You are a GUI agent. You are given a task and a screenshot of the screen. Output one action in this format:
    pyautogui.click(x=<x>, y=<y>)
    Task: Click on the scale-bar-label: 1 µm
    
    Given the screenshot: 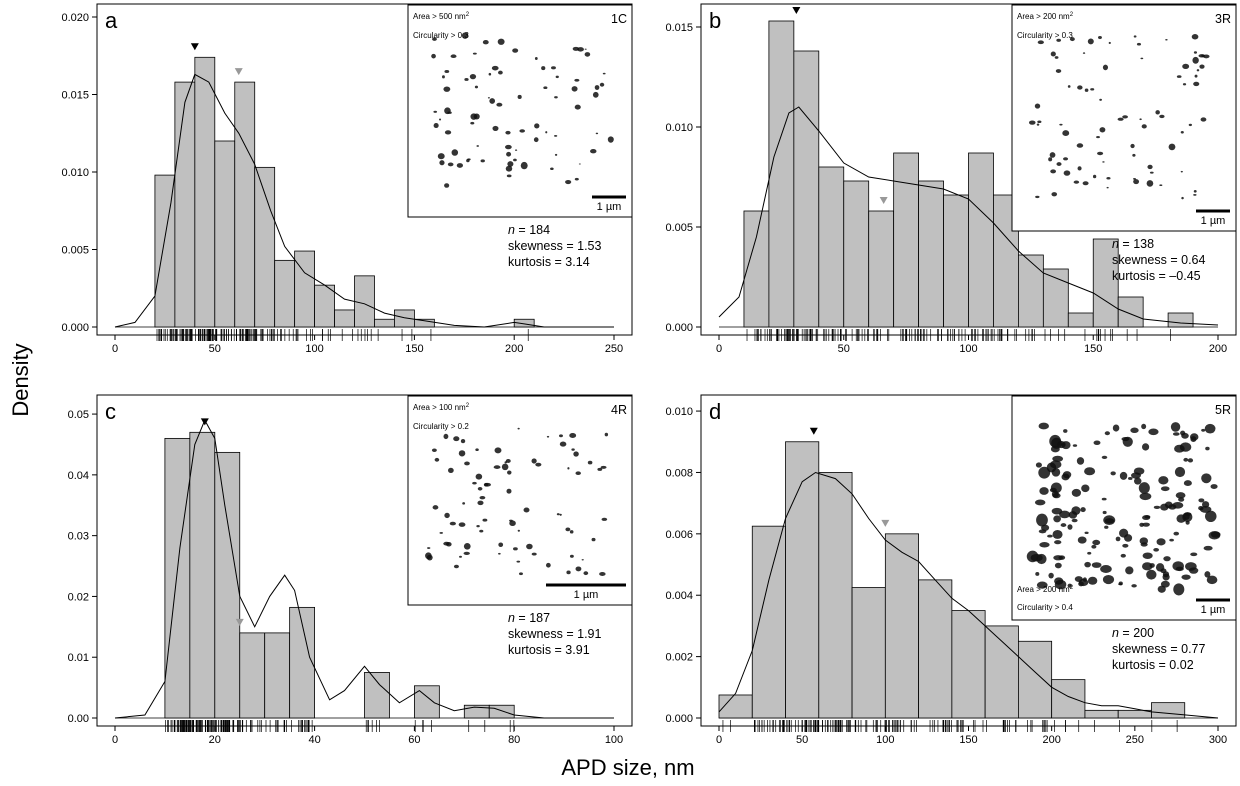 What is the action you would take?
    pyautogui.click(x=609, y=207)
    